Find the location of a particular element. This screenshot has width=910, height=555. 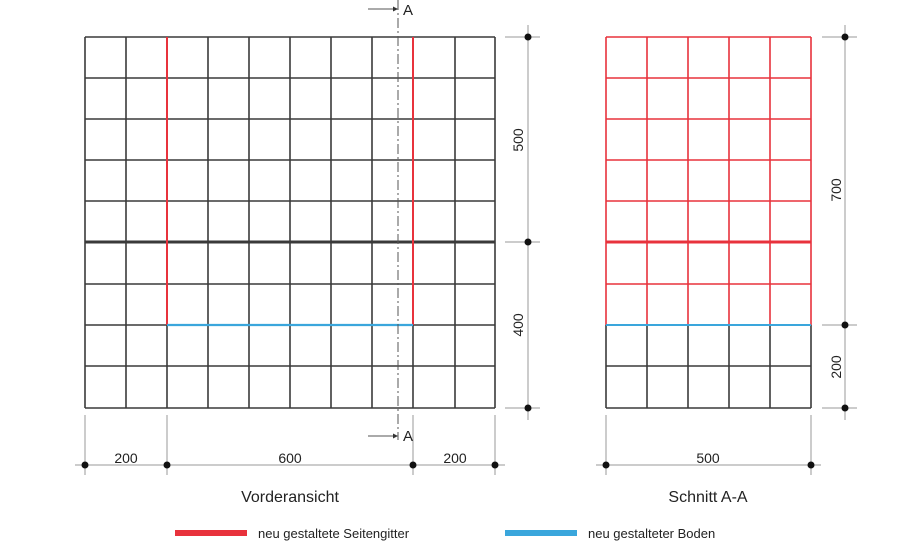

legend-swatch-side-rail is located at coordinates (211, 533).